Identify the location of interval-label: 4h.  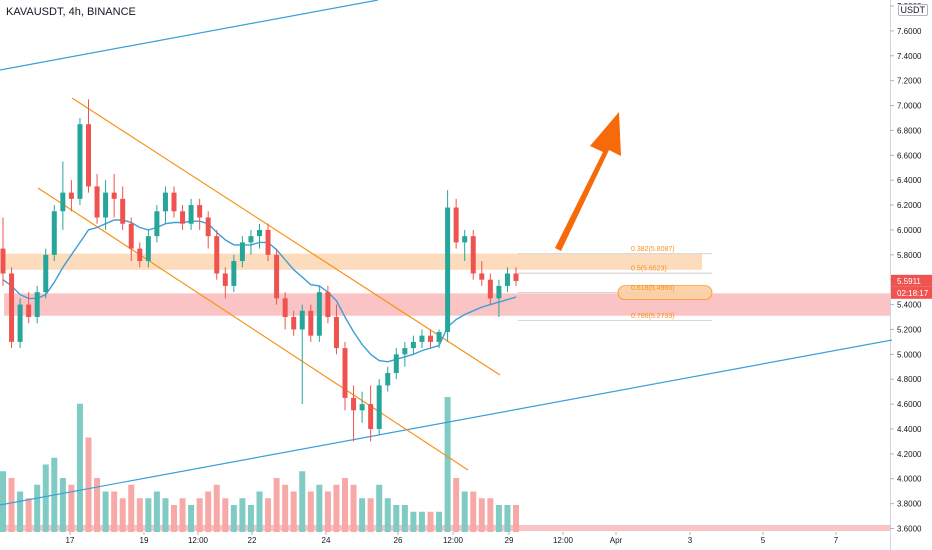
(74, 12).